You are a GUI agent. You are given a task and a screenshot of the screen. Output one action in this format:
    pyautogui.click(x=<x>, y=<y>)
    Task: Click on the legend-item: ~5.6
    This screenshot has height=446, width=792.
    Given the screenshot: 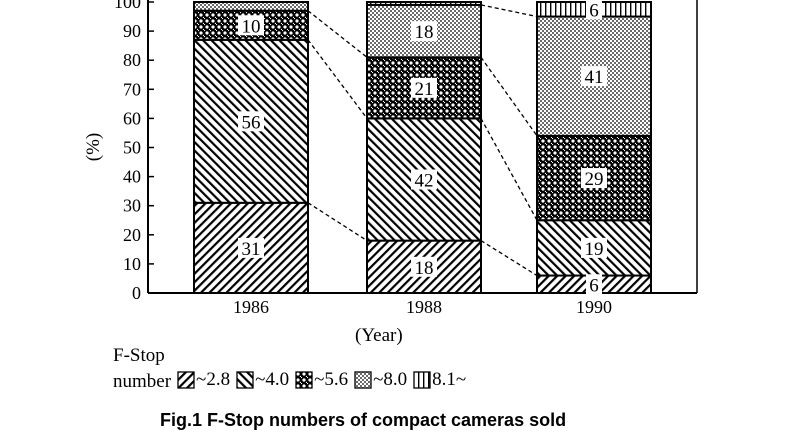 What is the action you would take?
    pyautogui.click(x=318, y=380)
    